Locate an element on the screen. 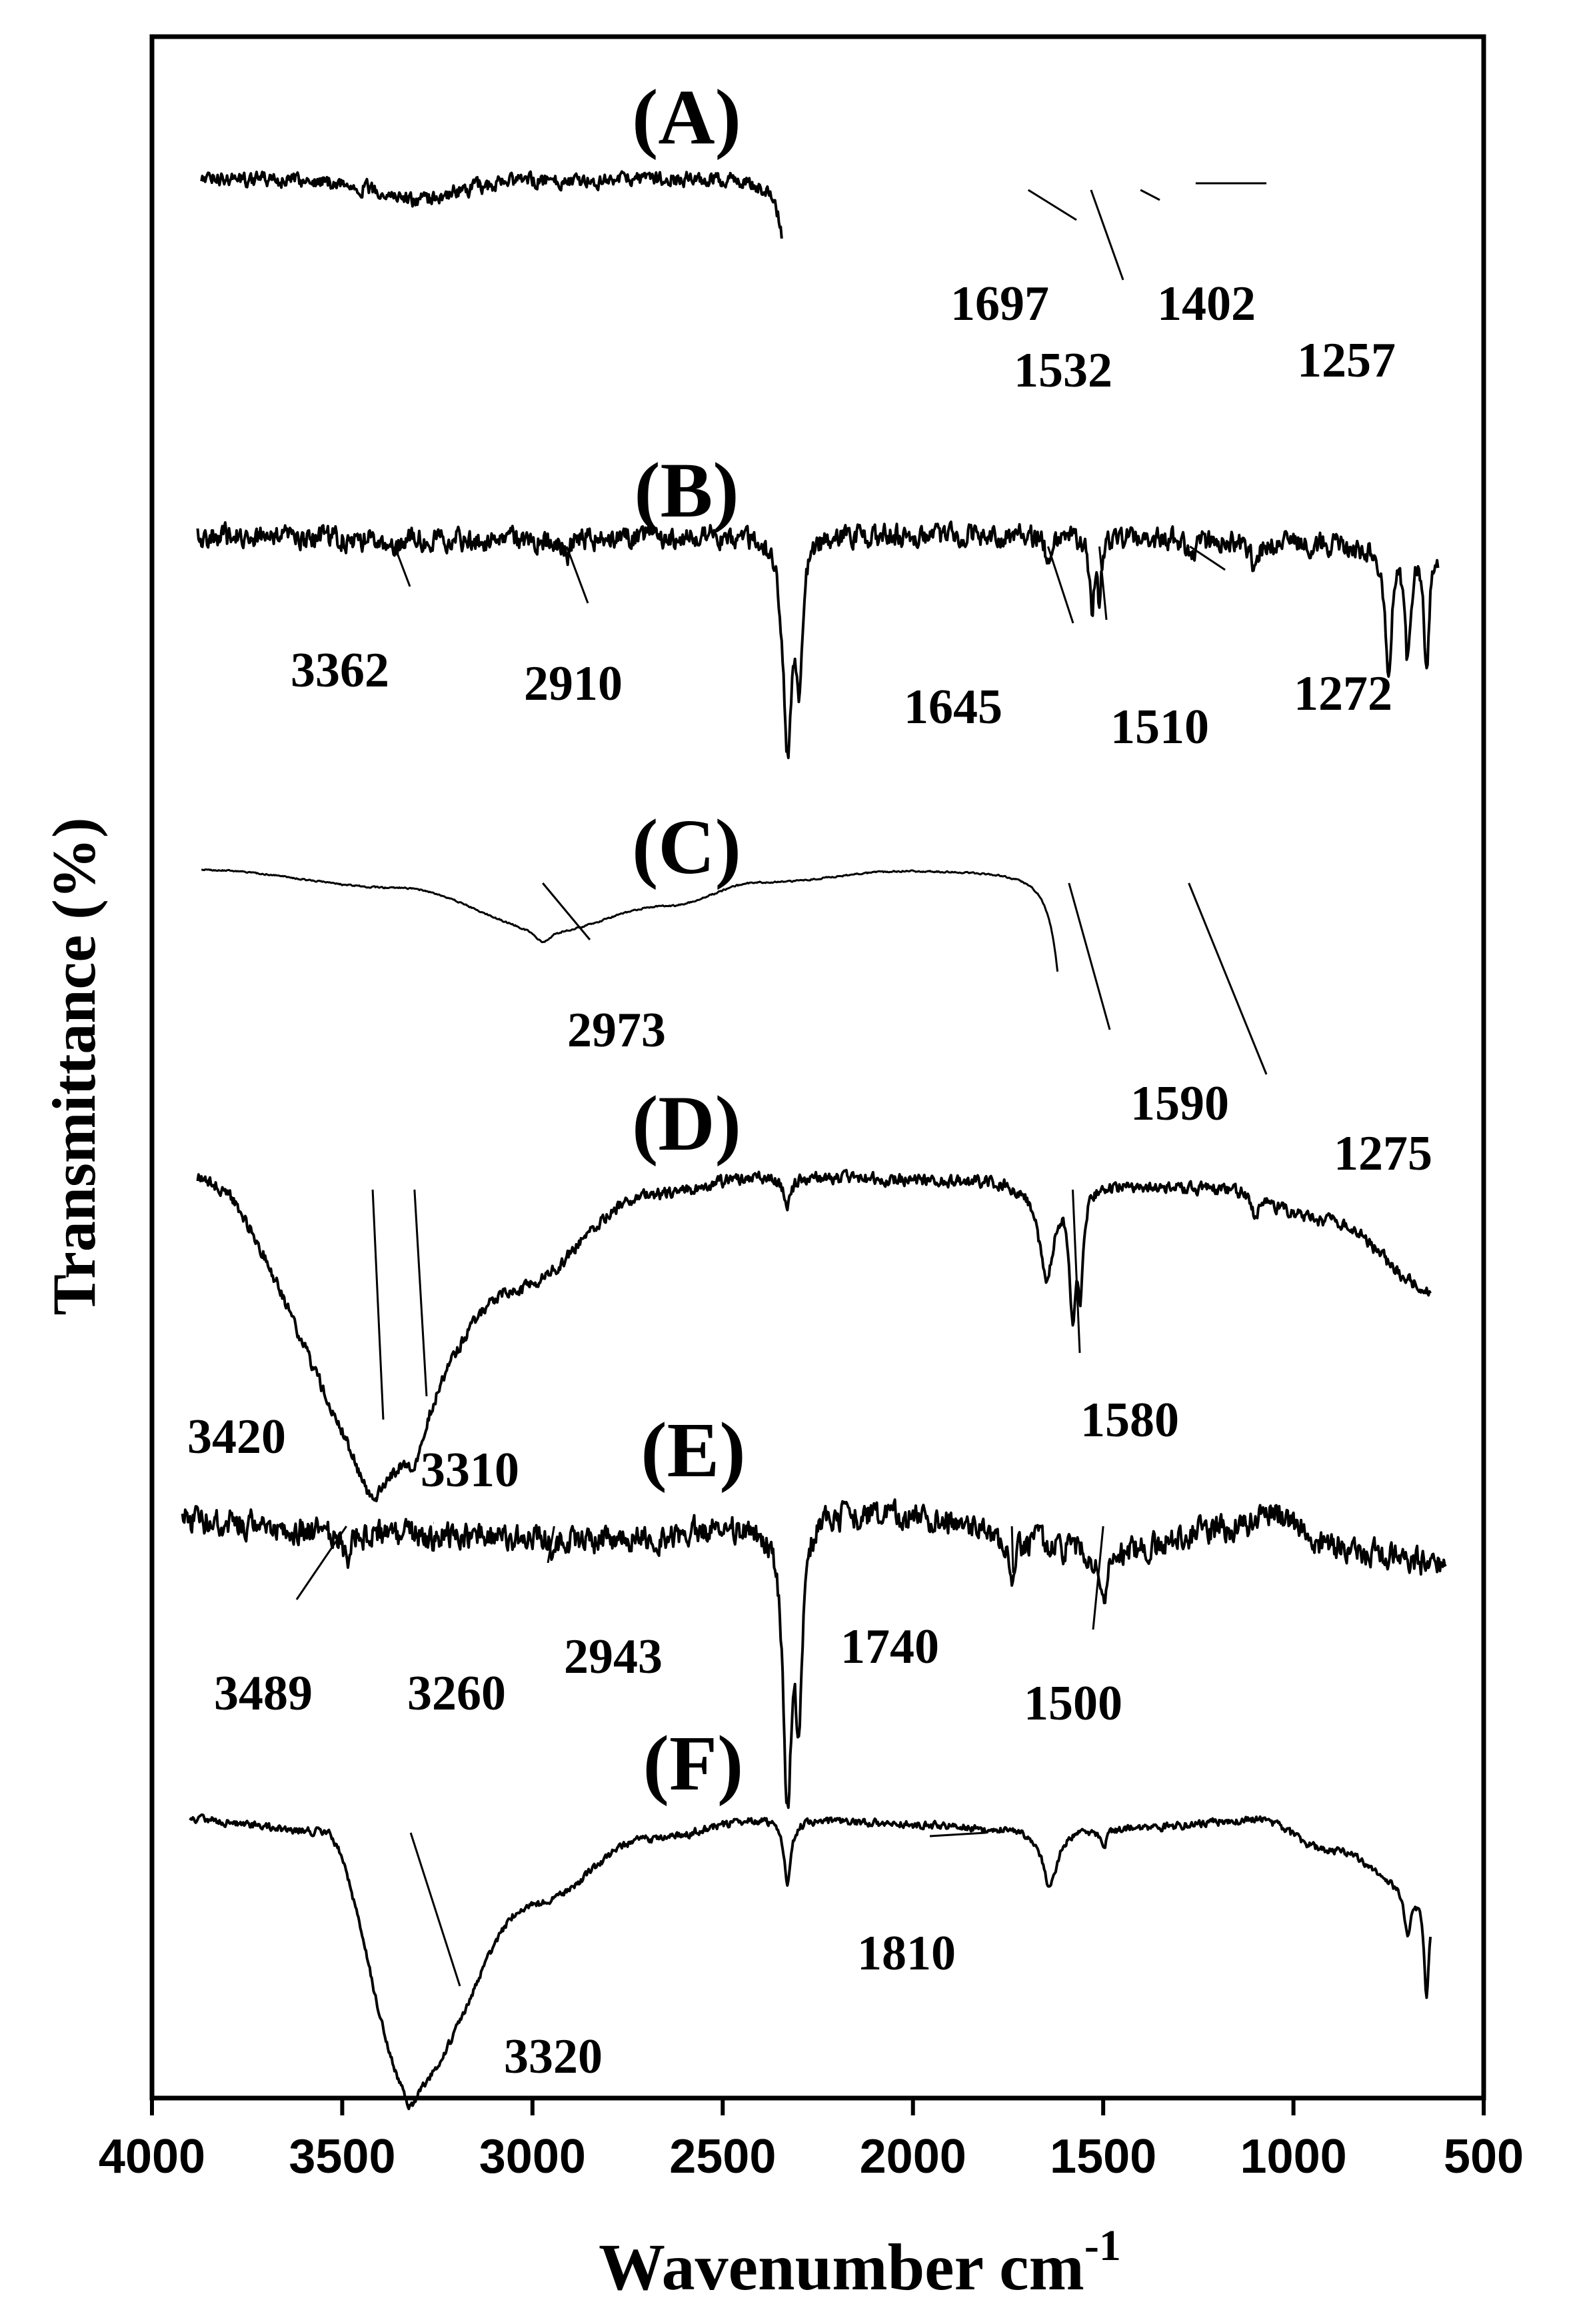 This screenshot has width=1591, height=2324. x-tick-label: 1500 is located at coordinates (1103, 2156).